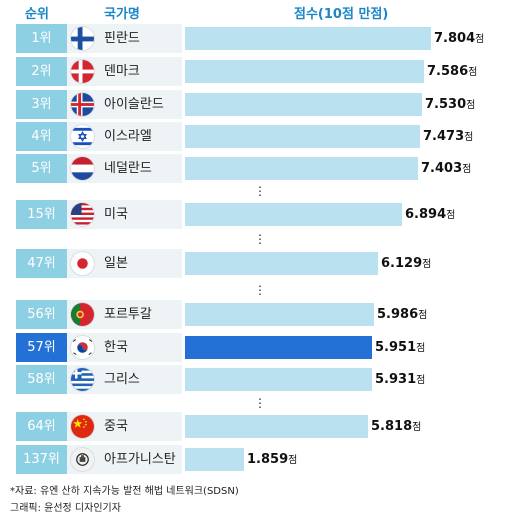  I want to click on chart-row: 15위 미국 6.894점, so click(252, 214).